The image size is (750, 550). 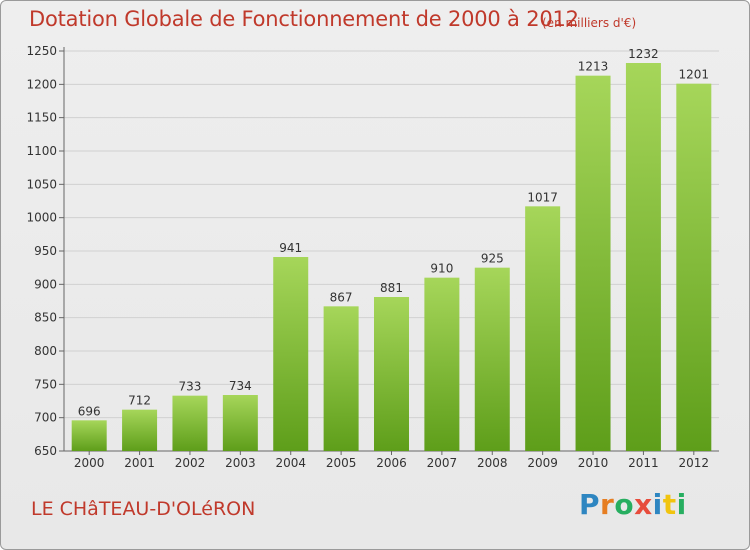 What do you see at coordinates (45, 451) in the screenshot?
I see `y-tick-label: 650` at bounding box center [45, 451].